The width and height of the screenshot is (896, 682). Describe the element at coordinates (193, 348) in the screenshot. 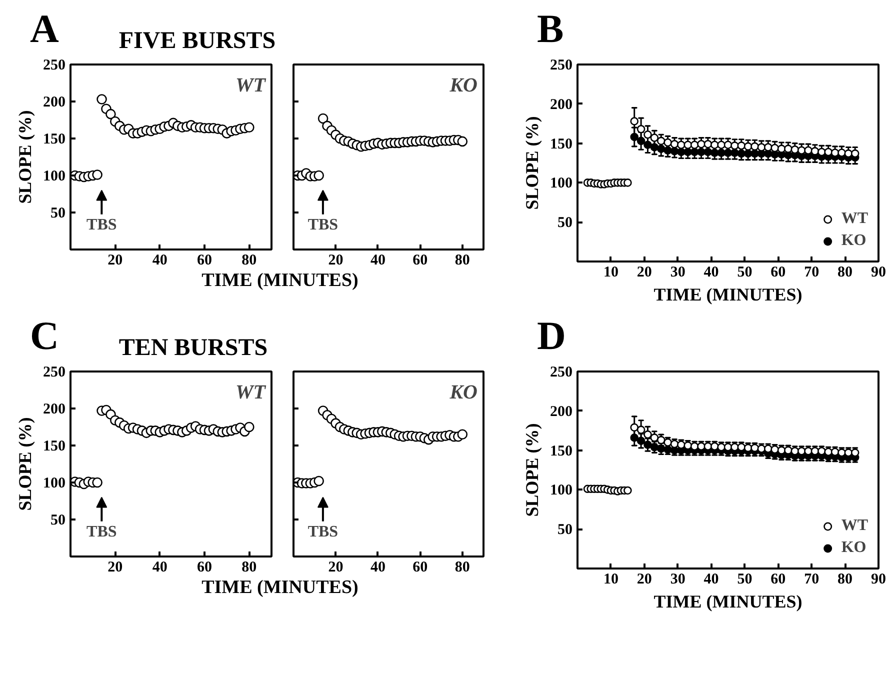

I see `chart-subtitle: TEN BURSTS` at that location.